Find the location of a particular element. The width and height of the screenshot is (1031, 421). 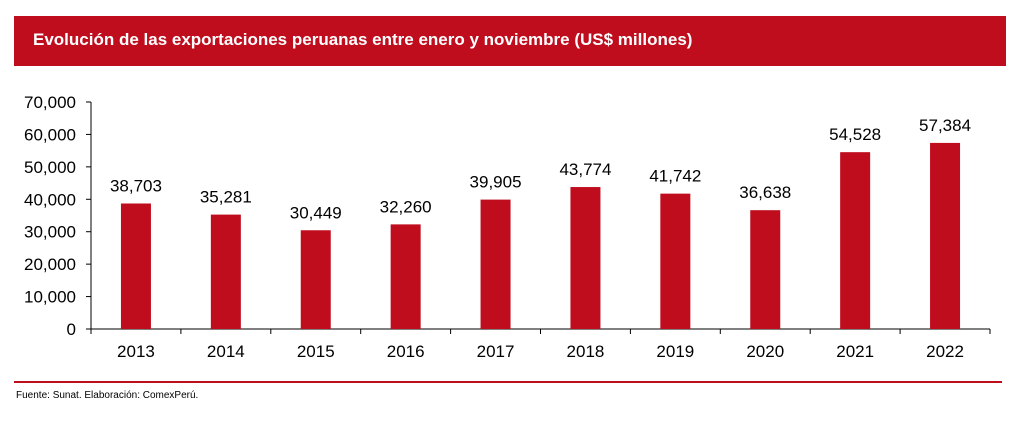

source-note: Fuente: Sunat. Elaboración: ComexPerú. is located at coordinates (107, 395).